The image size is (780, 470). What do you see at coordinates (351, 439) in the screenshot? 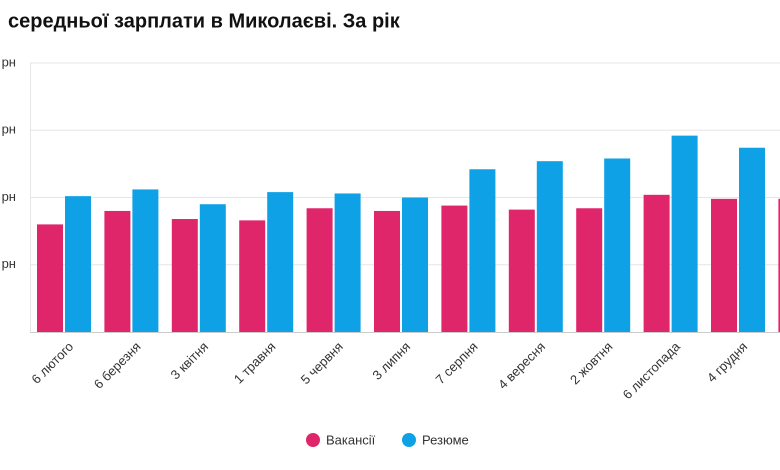
I see `legend-label: Вакансії` at bounding box center [351, 439].